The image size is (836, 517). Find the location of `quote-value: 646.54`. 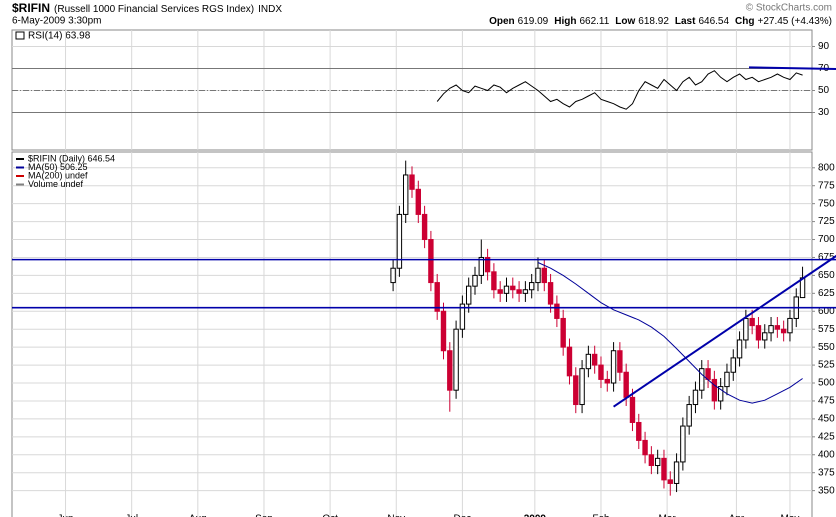

quote-value: 646.54 is located at coordinates (713, 21).